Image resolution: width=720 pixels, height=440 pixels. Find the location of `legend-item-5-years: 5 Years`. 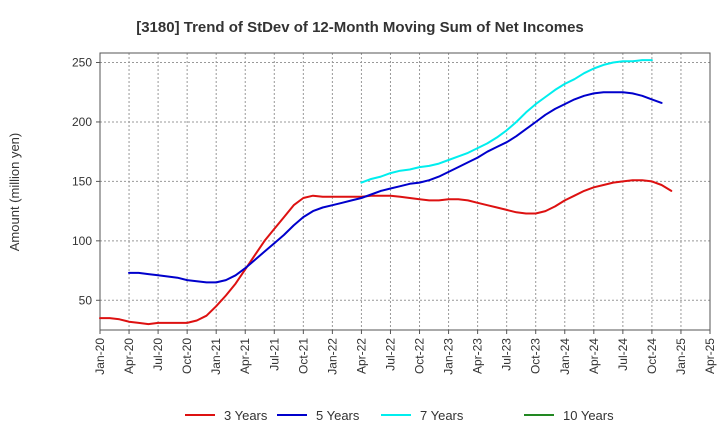

legend-item-5-years: 5 Years is located at coordinates (318, 415).